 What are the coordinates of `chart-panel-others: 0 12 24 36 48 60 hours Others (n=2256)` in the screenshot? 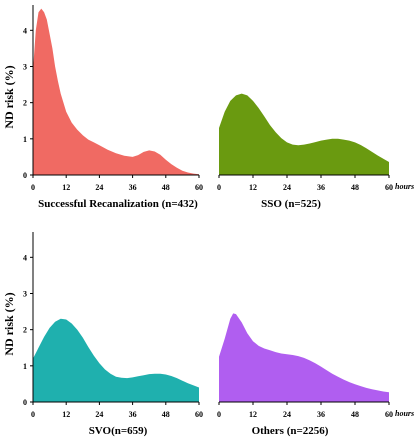 It's located at (315, 374).